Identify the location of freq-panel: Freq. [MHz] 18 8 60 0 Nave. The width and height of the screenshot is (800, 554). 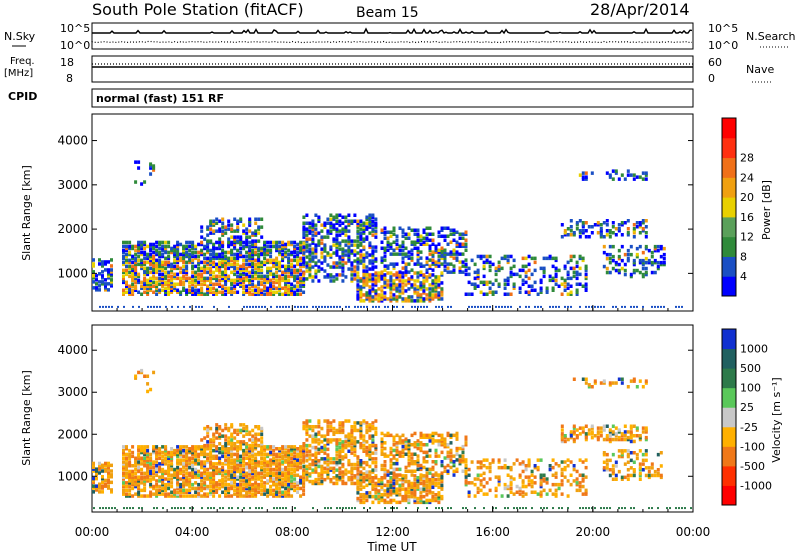
(389, 70).